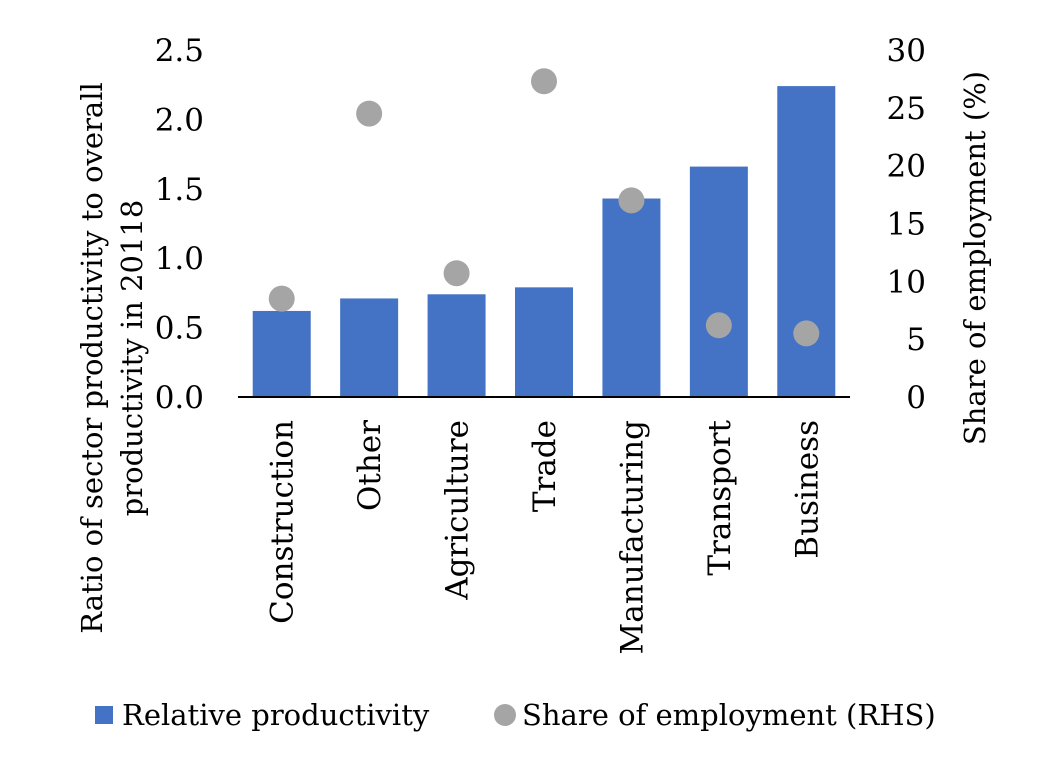 The height and width of the screenshot is (779, 1039). What do you see at coordinates (906, 282) in the screenshot?
I see `right-tick-label: 10` at bounding box center [906, 282].